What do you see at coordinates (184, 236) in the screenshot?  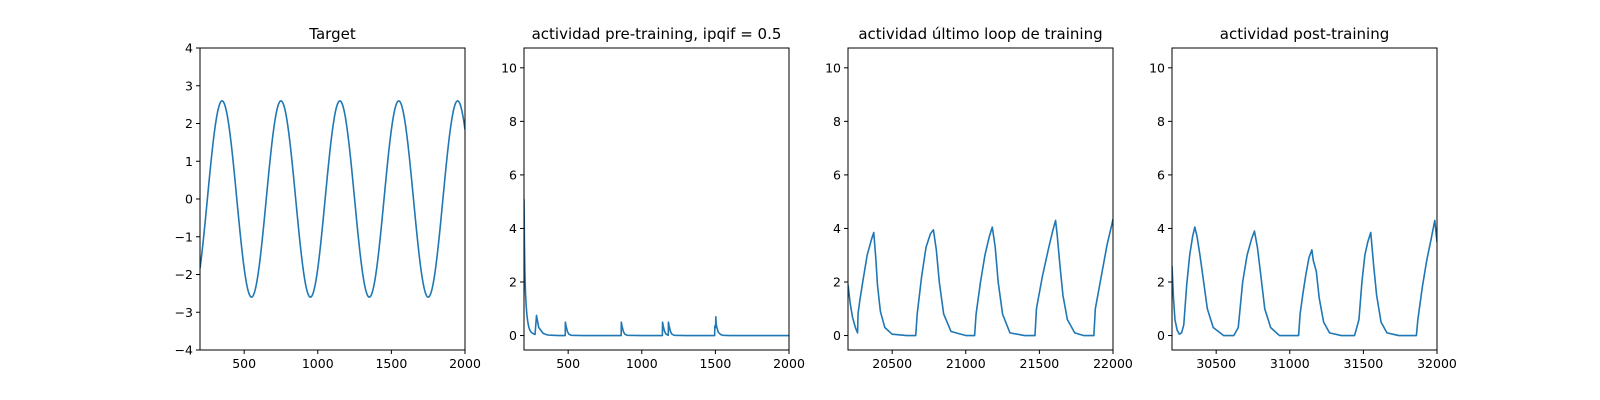 I see `y-tick-label: −1` at bounding box center [184, 236].